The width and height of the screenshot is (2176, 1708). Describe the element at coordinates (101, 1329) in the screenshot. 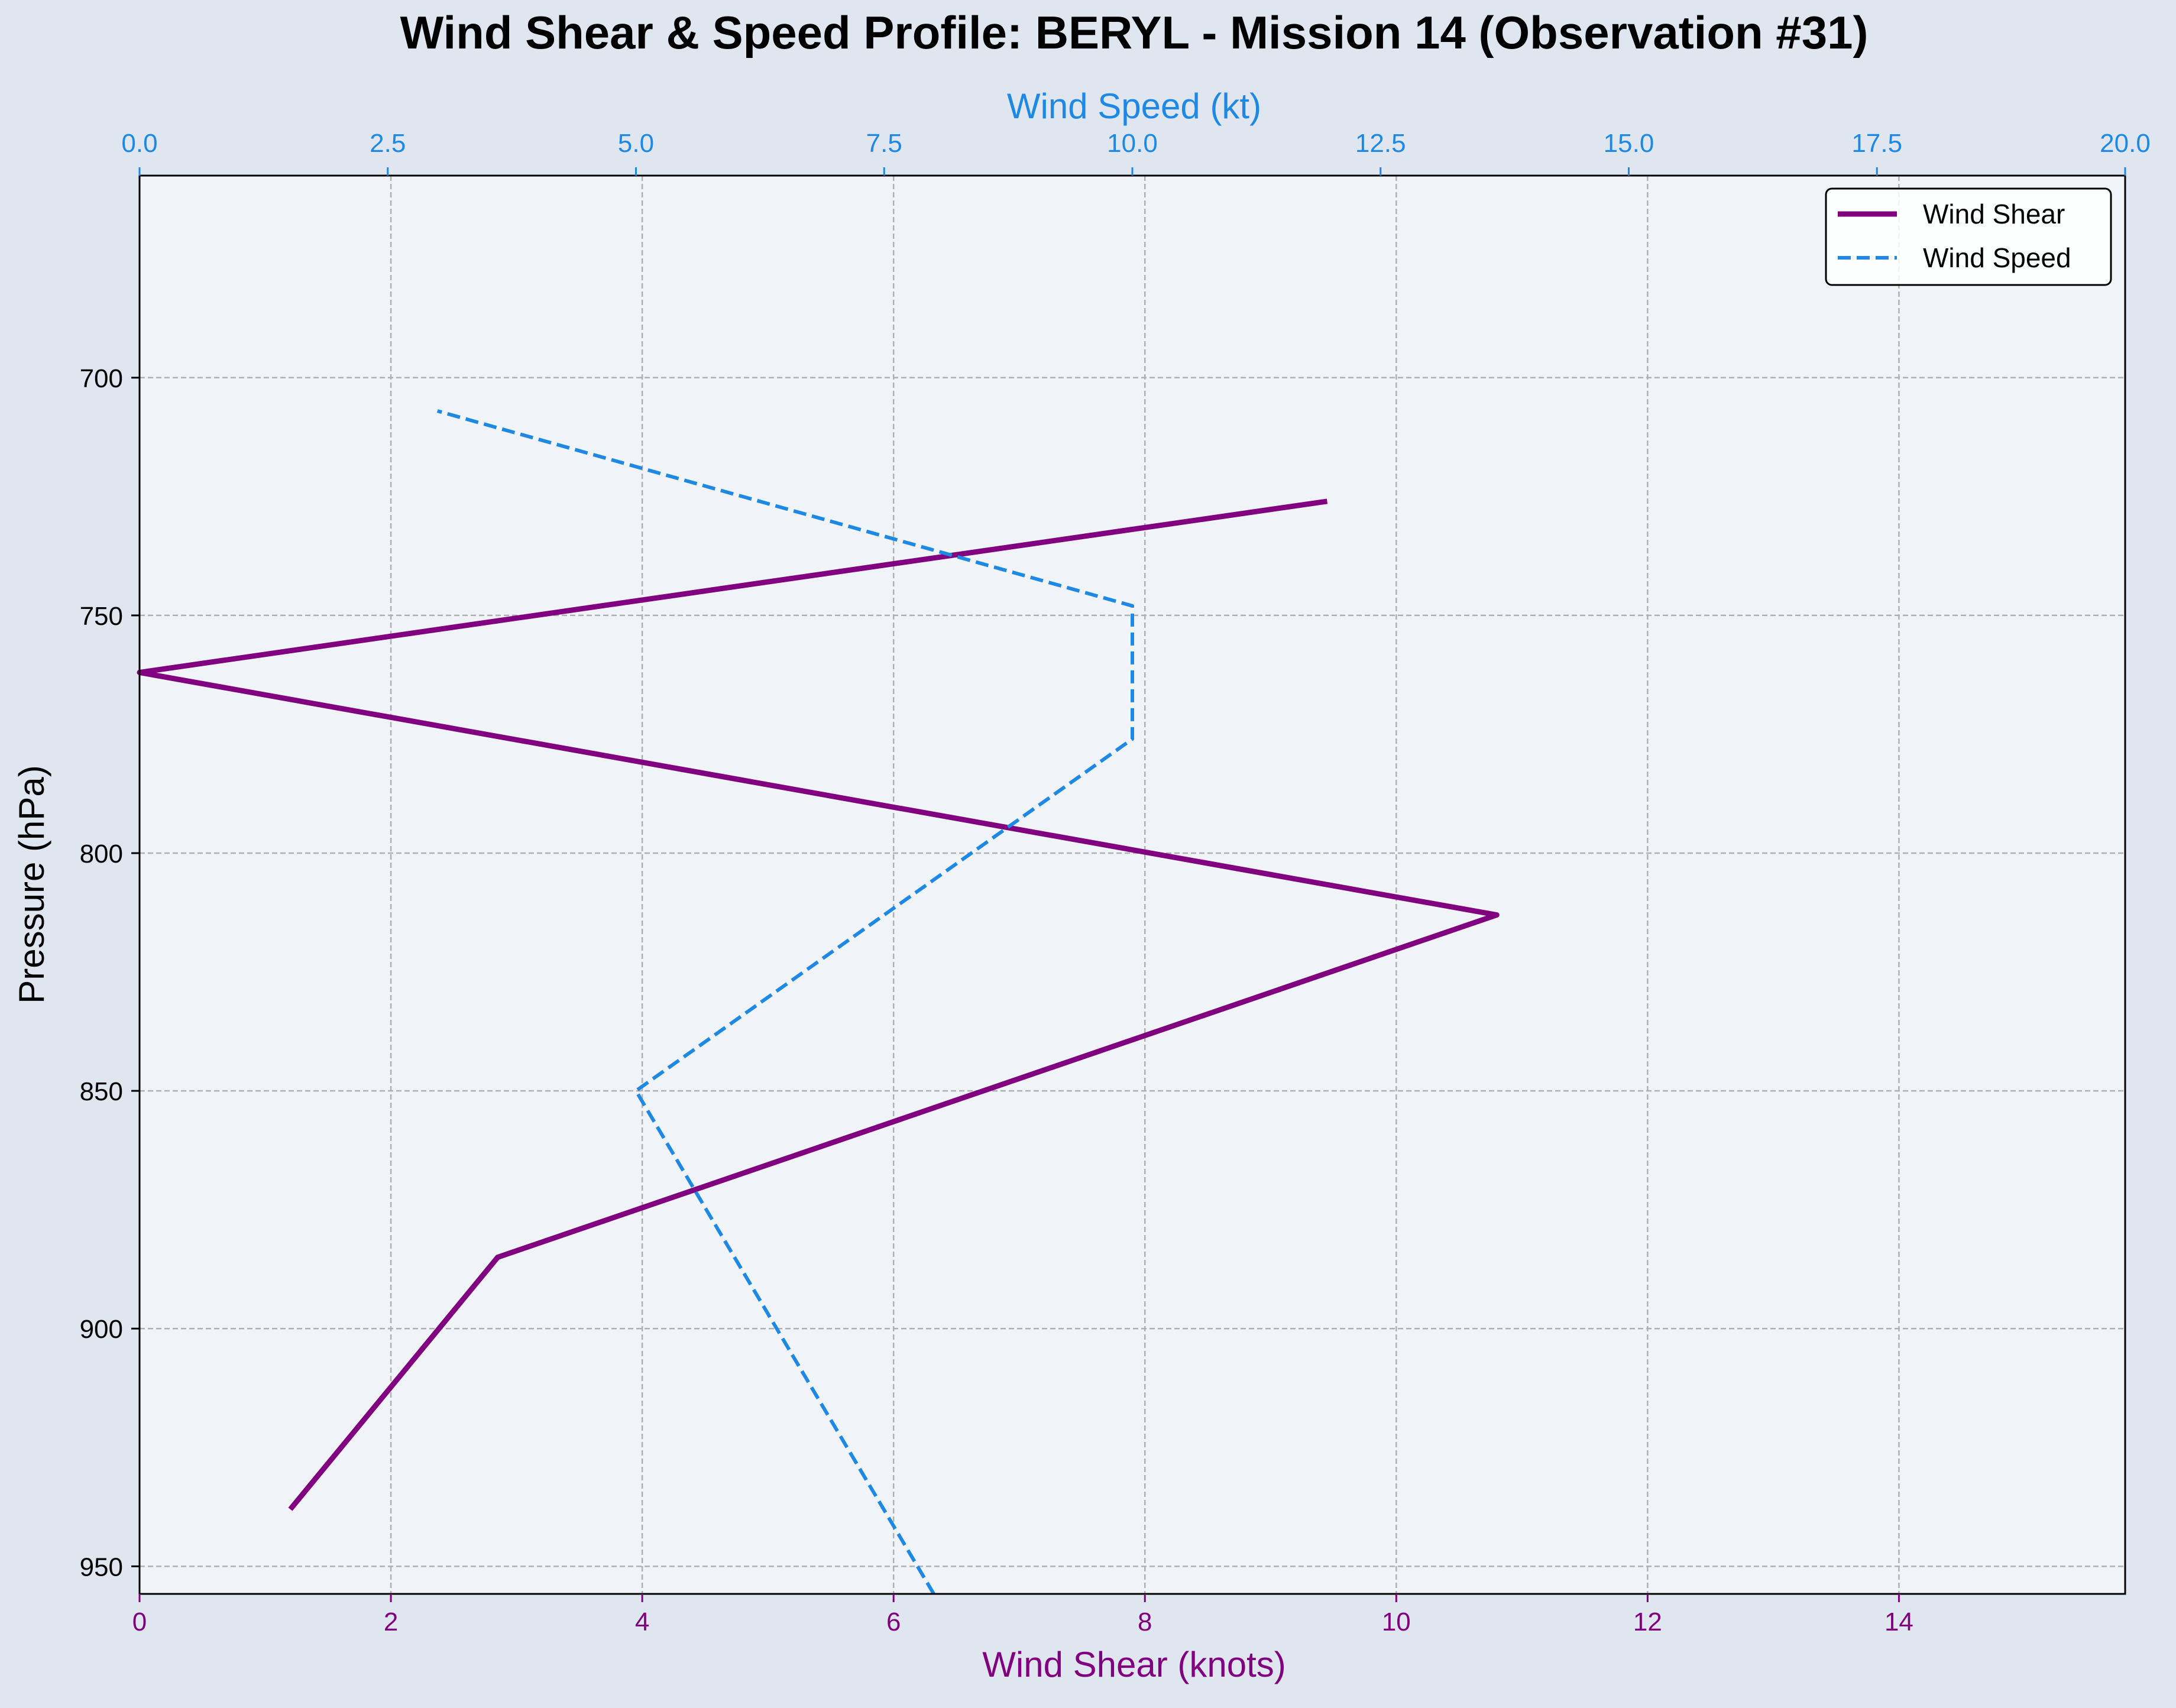

I see `y-tick-label: 900` at that location.